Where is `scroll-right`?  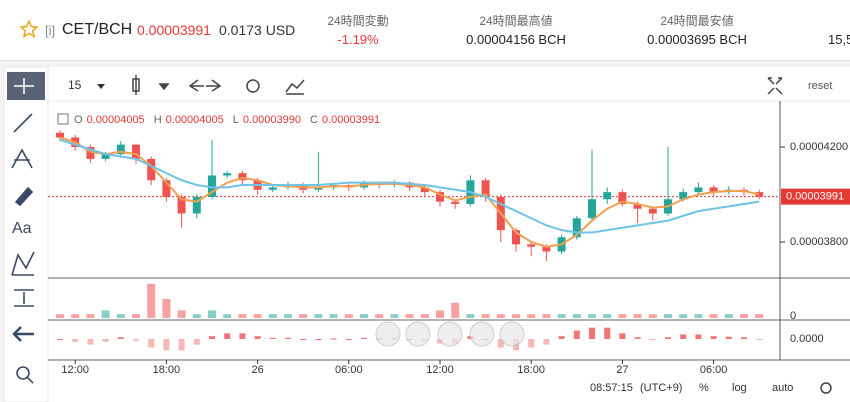 scroll-right is located at coordinates (512, 334).